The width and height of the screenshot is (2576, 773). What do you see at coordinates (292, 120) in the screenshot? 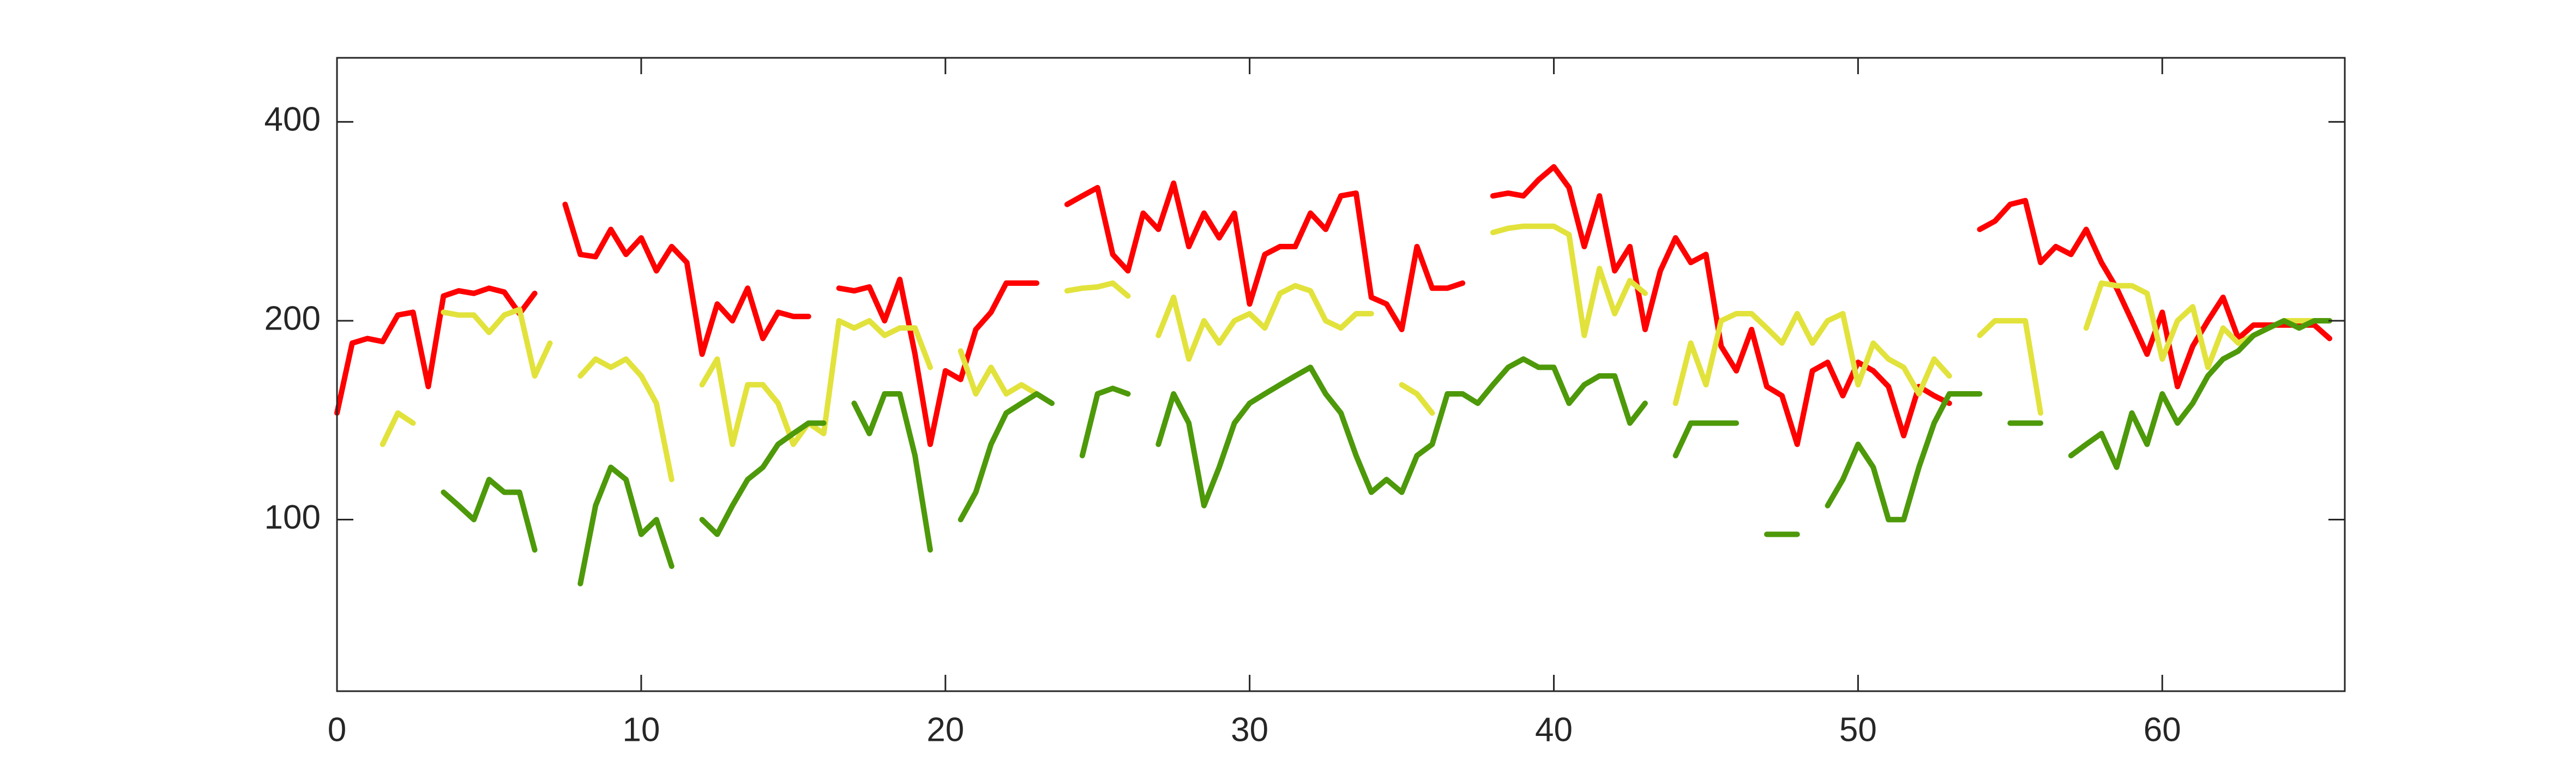
I see `y-tick-label: 400` at bounding box center [292, 120].